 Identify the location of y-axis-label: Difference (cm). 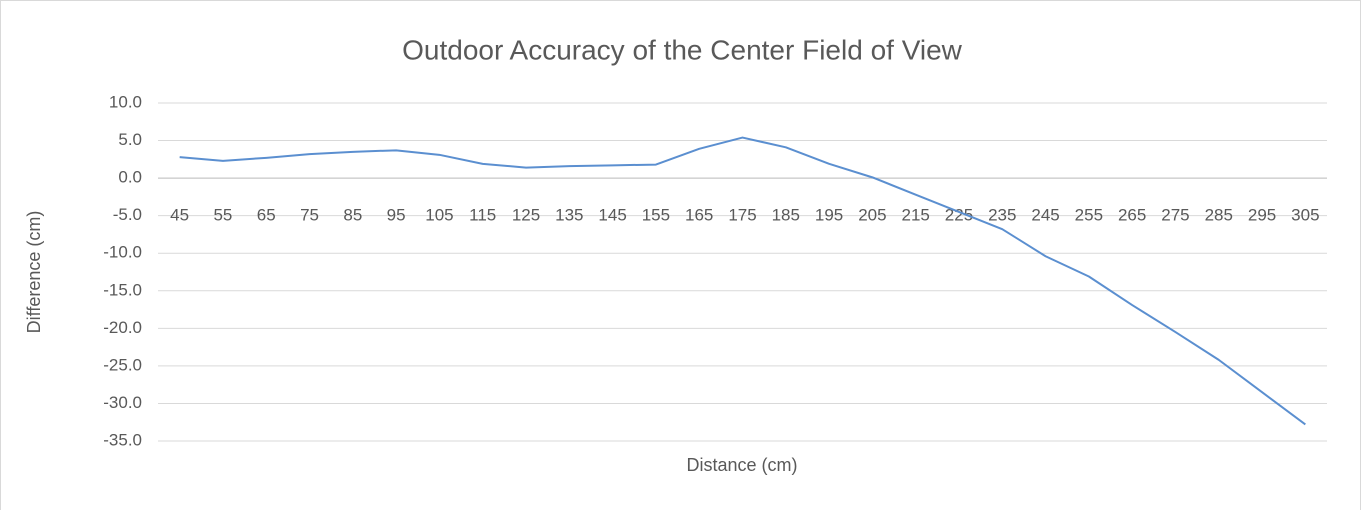
(34, 272).